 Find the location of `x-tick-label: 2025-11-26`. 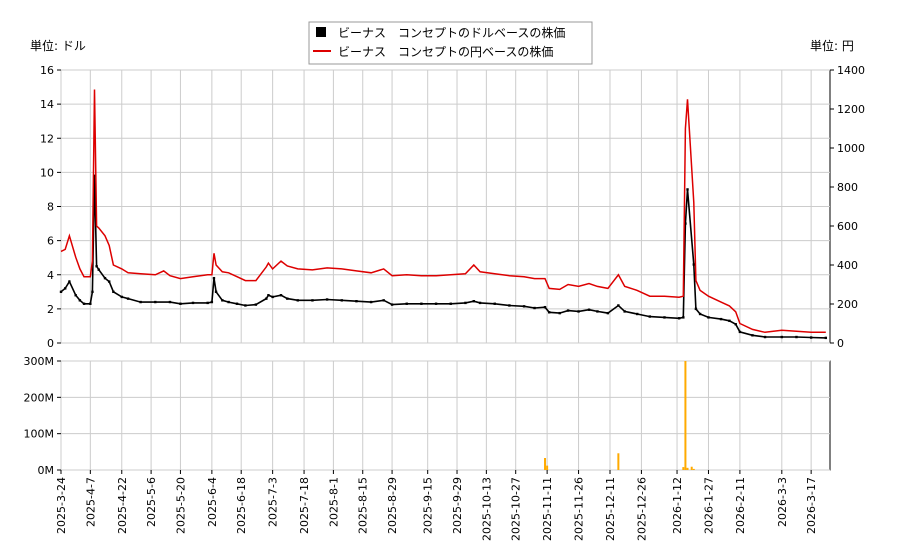

x-tick-label: 2025-11-26 is located at coordinates (579, 509).